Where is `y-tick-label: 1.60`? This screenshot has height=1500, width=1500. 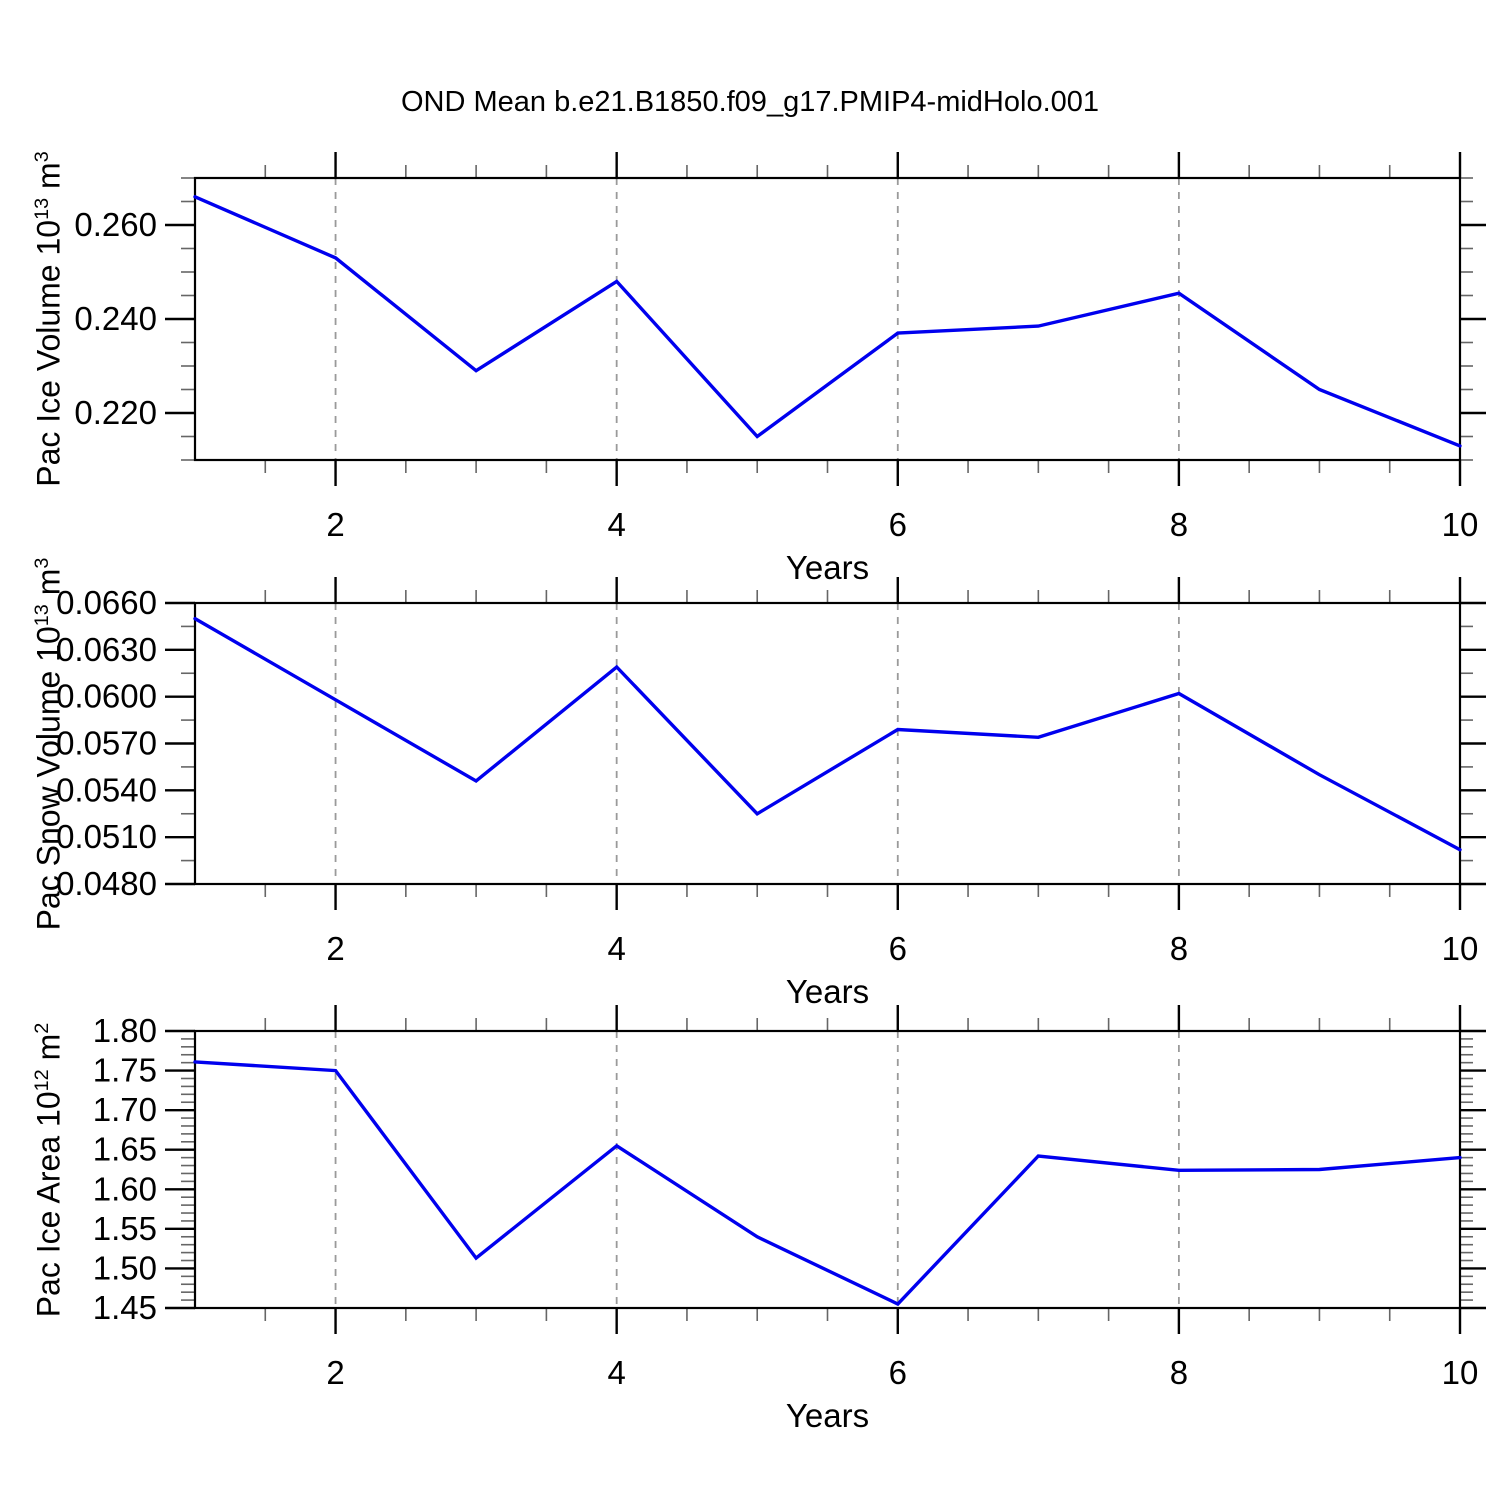 y-tick-label: 1.60 is located at coordinates (125, 1188).